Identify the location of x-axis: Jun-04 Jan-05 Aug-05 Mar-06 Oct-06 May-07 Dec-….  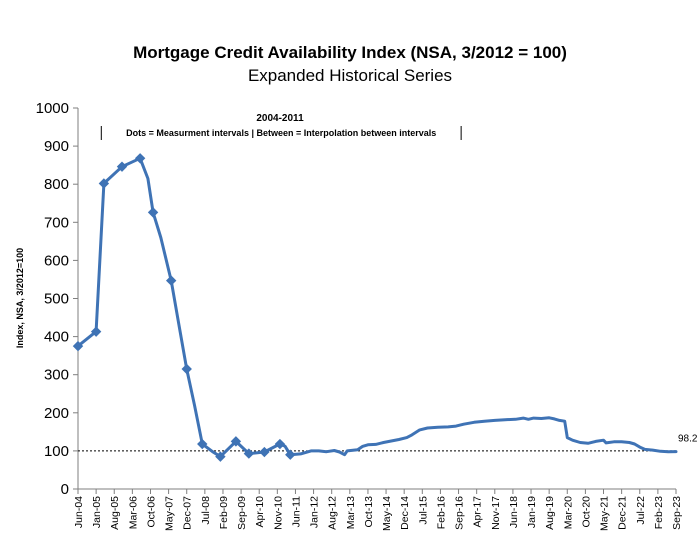
(378, 509).